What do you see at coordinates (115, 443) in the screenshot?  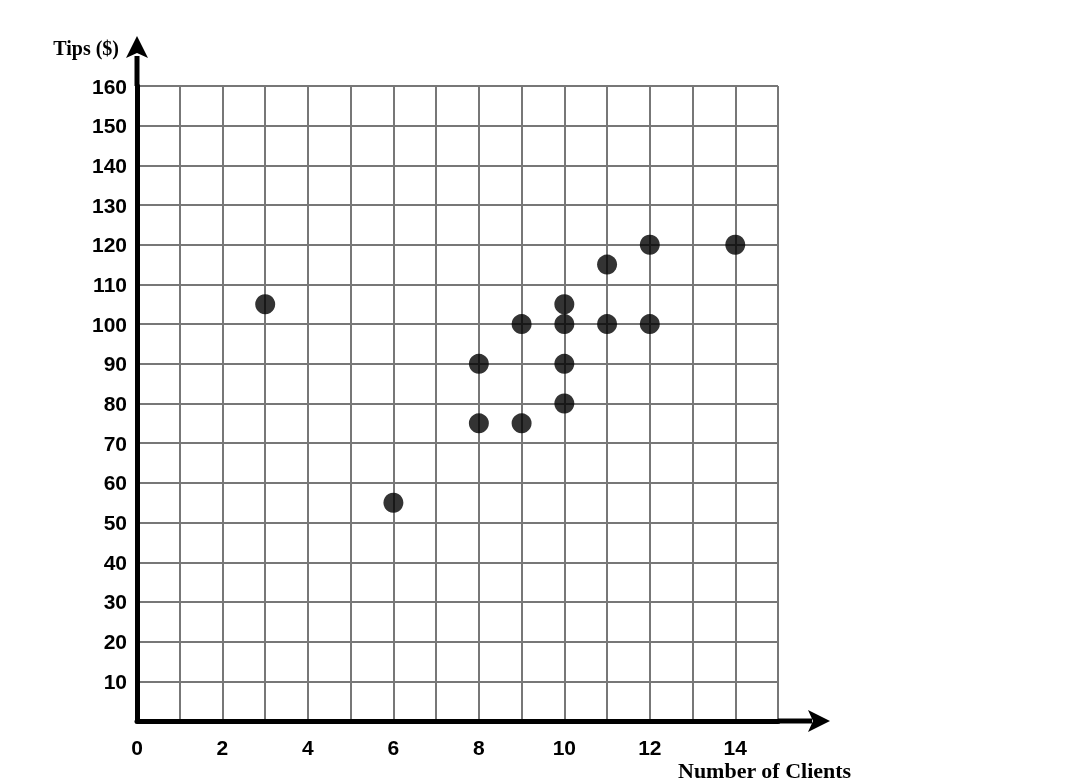 I see `y-tick-label: 70` at bounding box center [115, 443].